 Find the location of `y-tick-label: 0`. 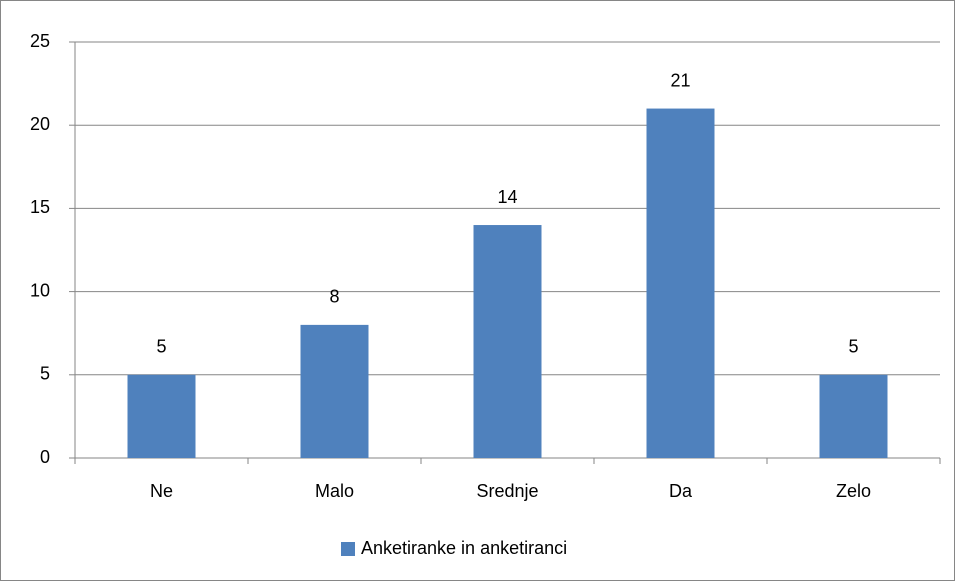

y-tick-label: 0 is located at coordinates (45, 457).